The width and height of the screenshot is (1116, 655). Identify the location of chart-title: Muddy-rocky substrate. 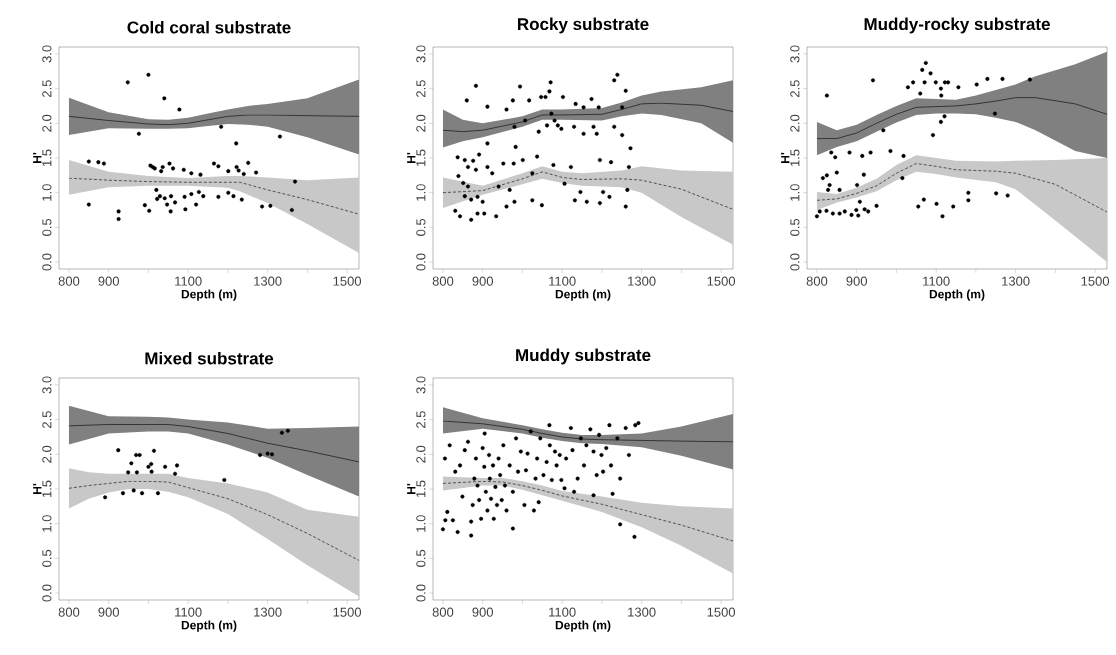
(957, 25).